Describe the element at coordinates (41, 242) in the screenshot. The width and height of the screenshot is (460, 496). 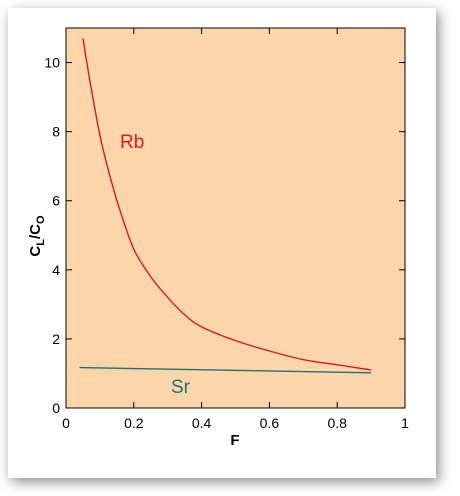
I see `y-axis-title-sub1: L` at that location.